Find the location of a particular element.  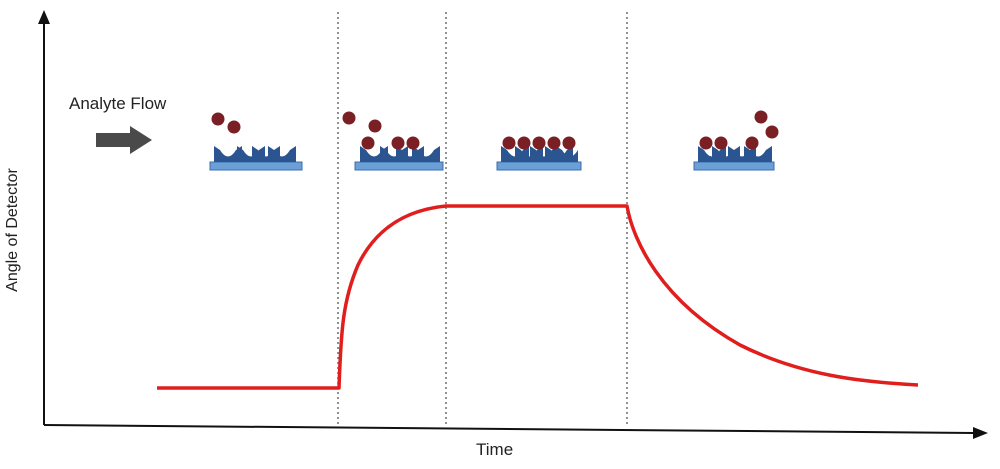

right-arrow-icon is located at coordinates (124, 140).